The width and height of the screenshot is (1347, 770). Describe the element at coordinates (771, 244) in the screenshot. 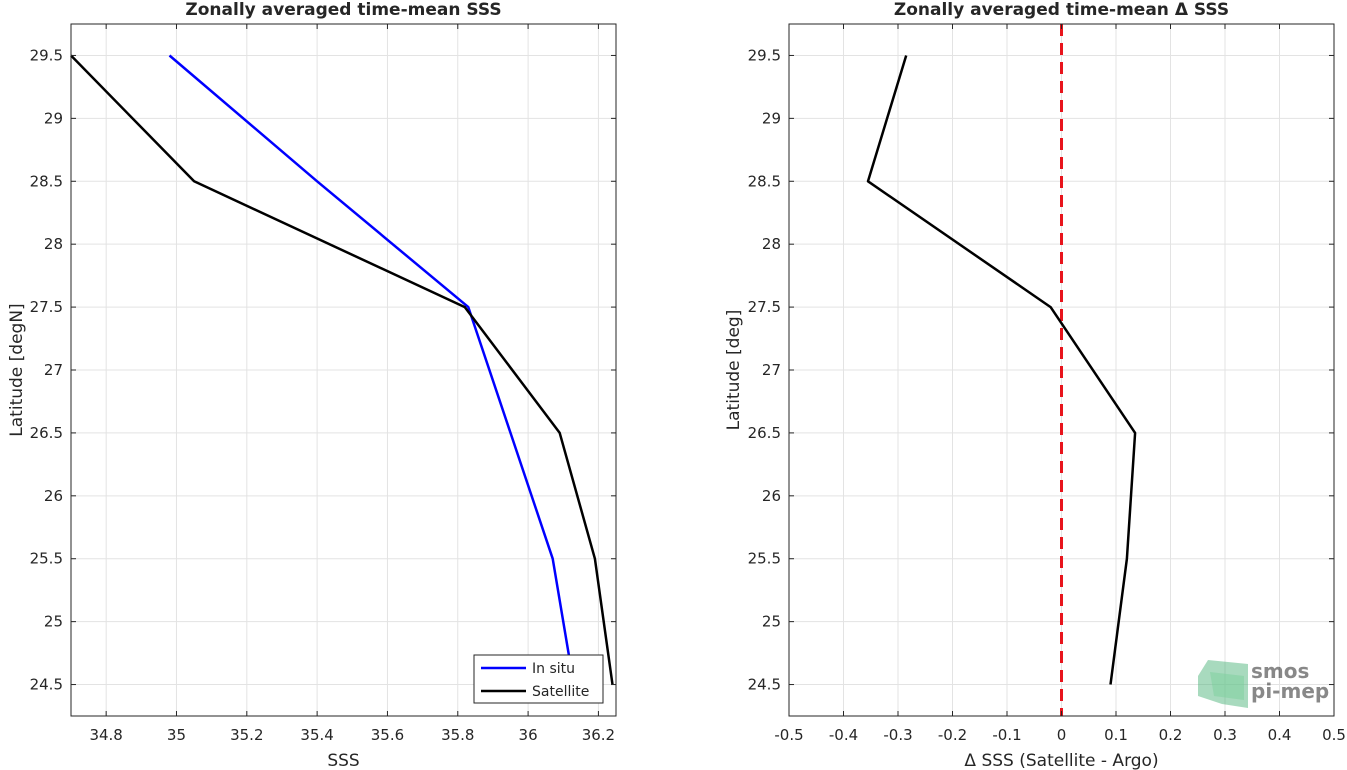

I see `delta-sss-y-tick-label: 28` at that location.